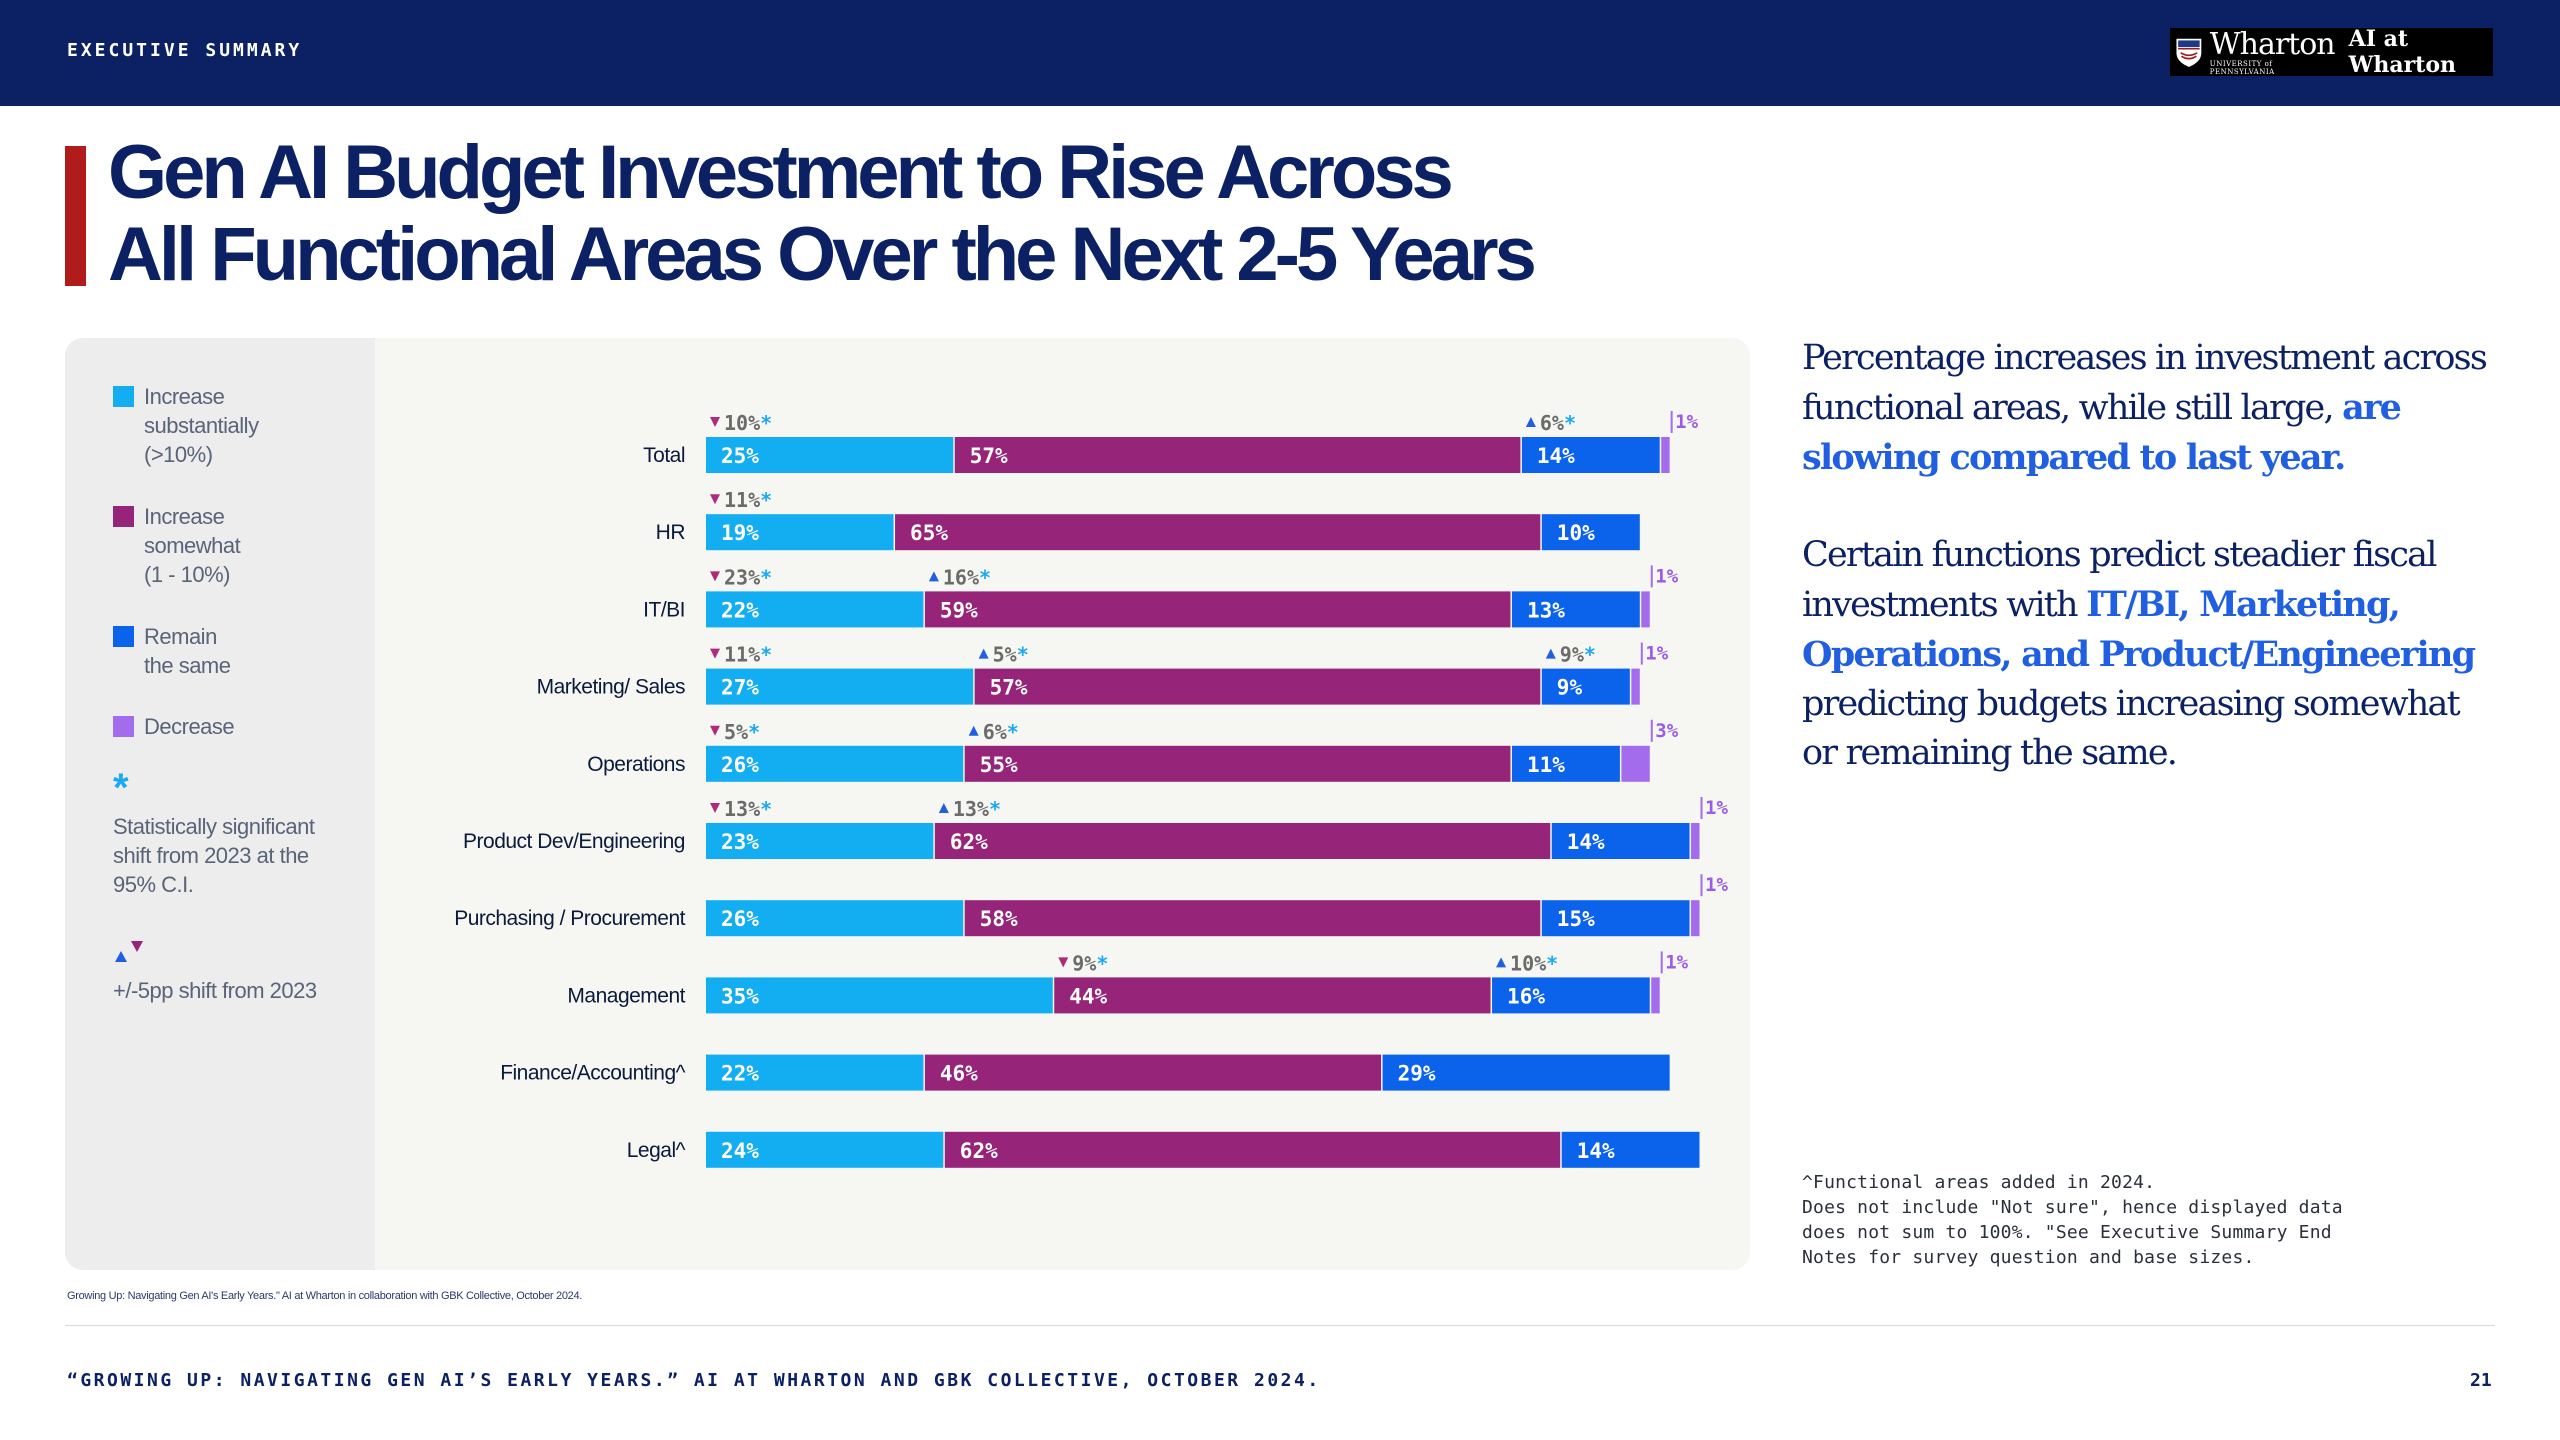  Describe the element at coordinates (999, 765) in the screenshot. I see `bar-value-label: 55%` at that location.